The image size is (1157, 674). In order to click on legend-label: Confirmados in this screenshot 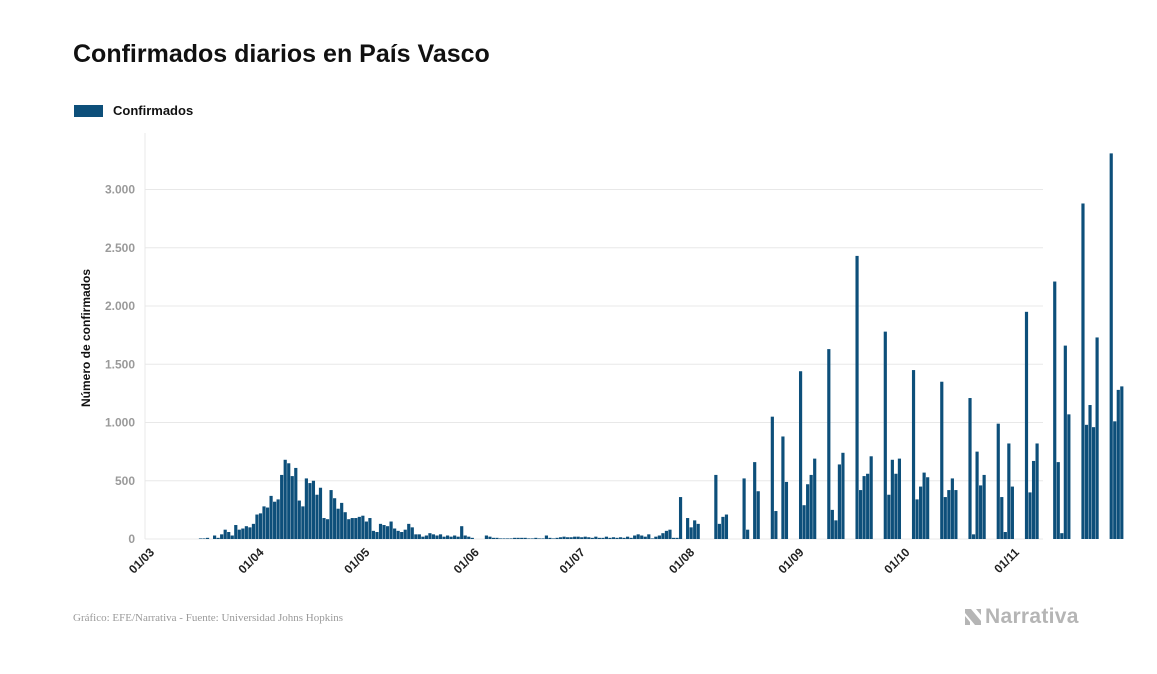, I will do `click(153, 110)`.